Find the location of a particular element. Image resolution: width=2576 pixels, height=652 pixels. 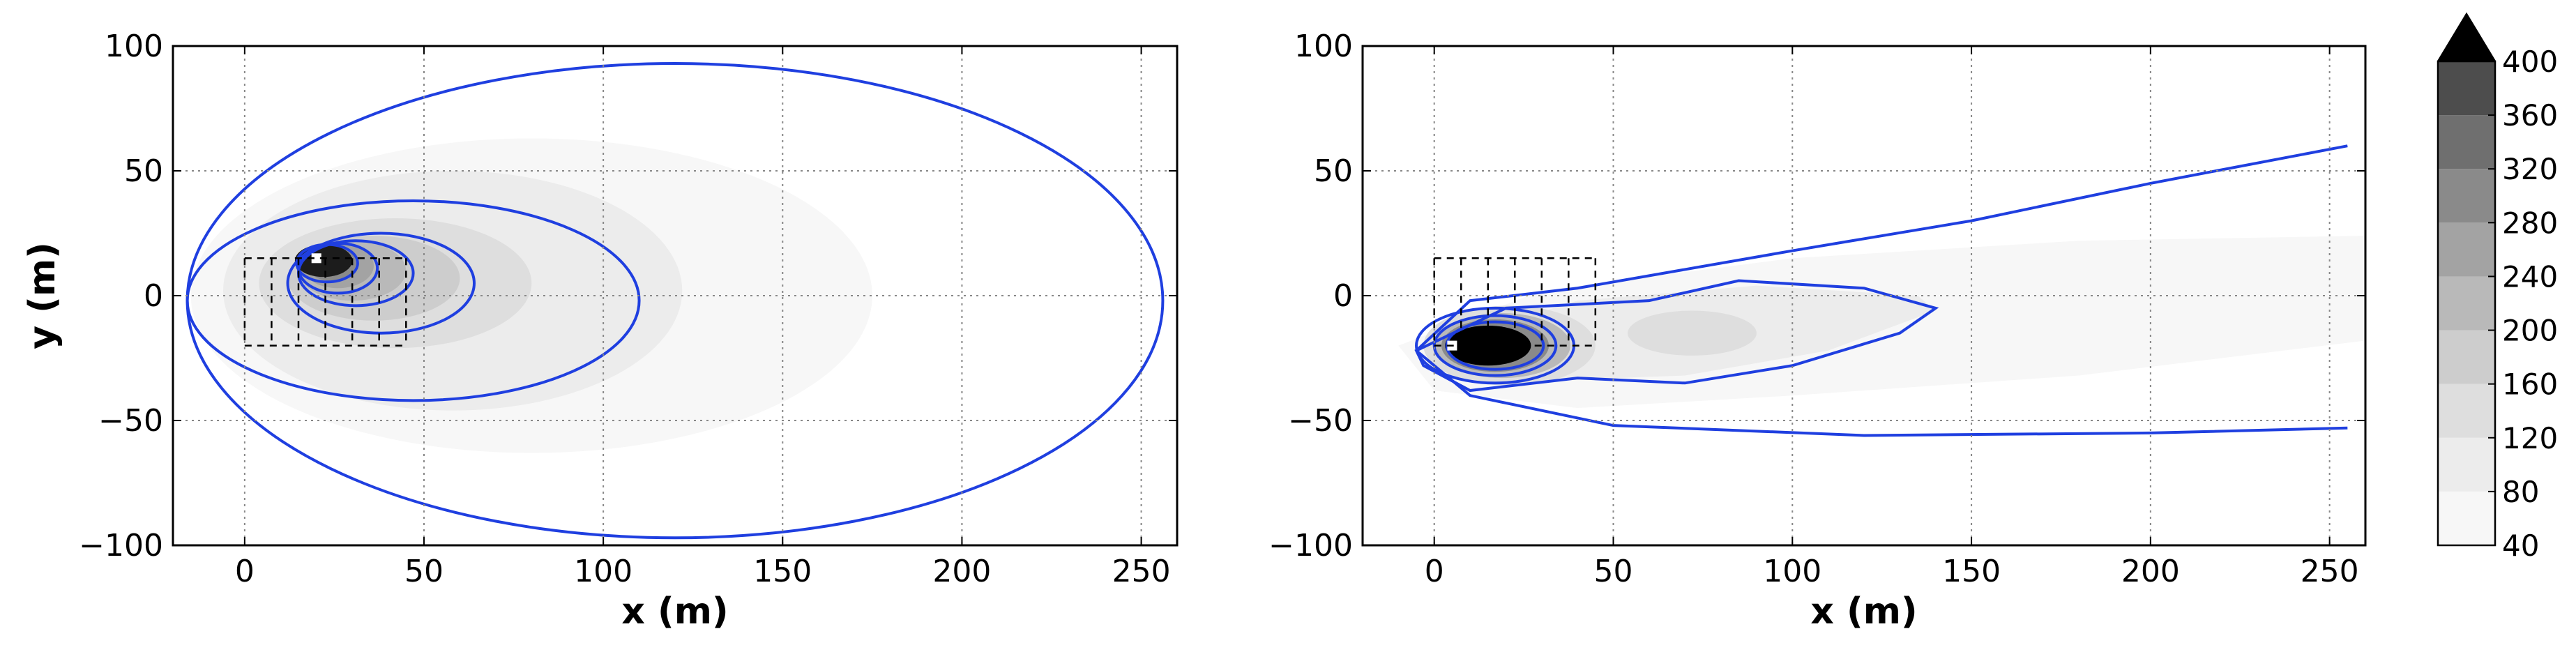

colorbar-tick-label: 320 is located at coordinates (2530, 169).